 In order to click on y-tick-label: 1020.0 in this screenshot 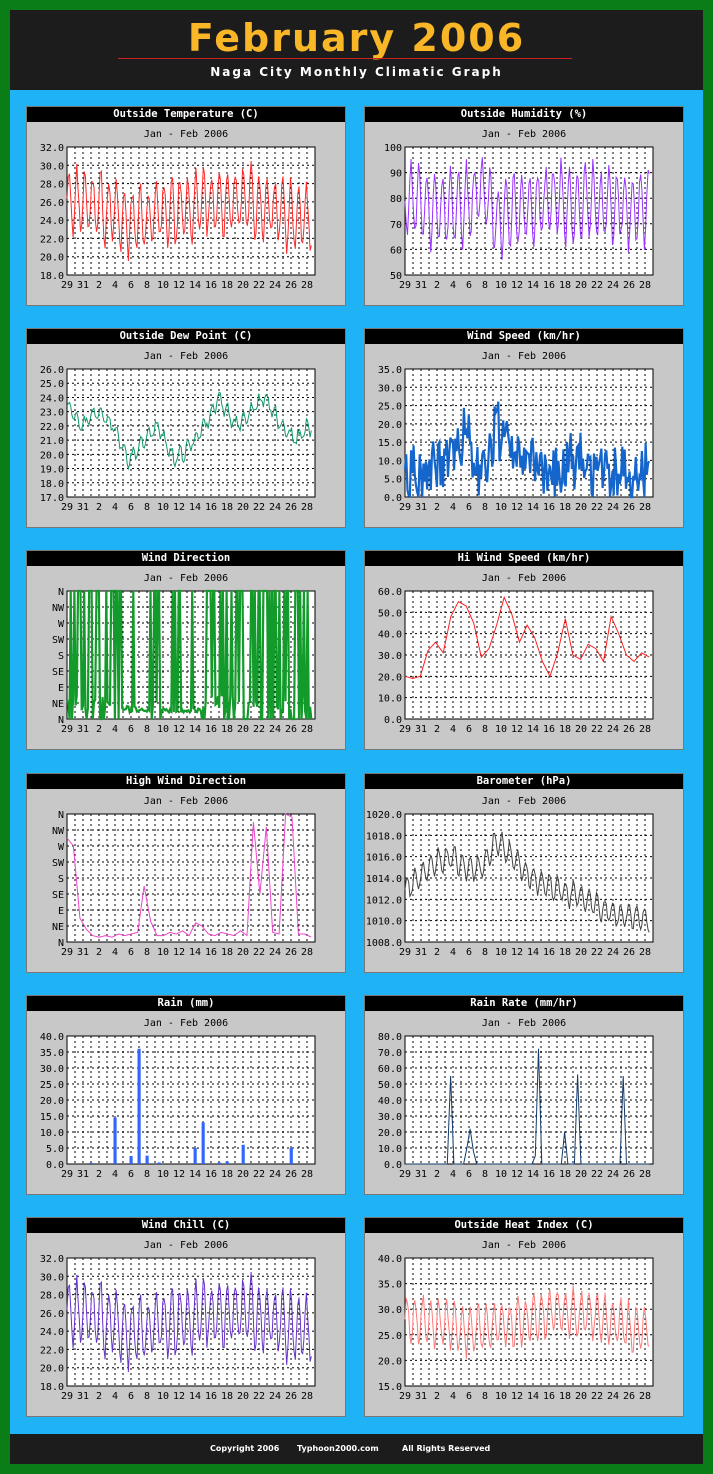, I will do `click(384, 815)`.